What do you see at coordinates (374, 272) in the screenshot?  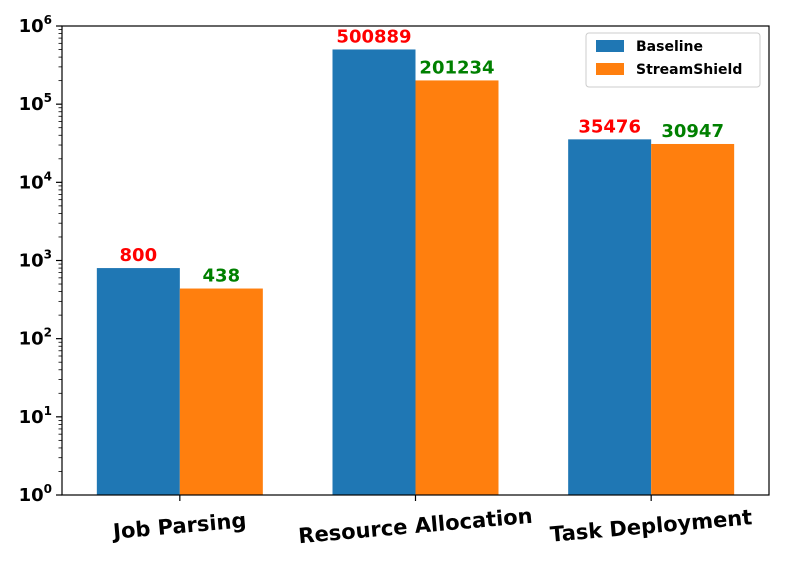 I see `bar-baseline-resource-allocation` at bounding box center [374, 272].